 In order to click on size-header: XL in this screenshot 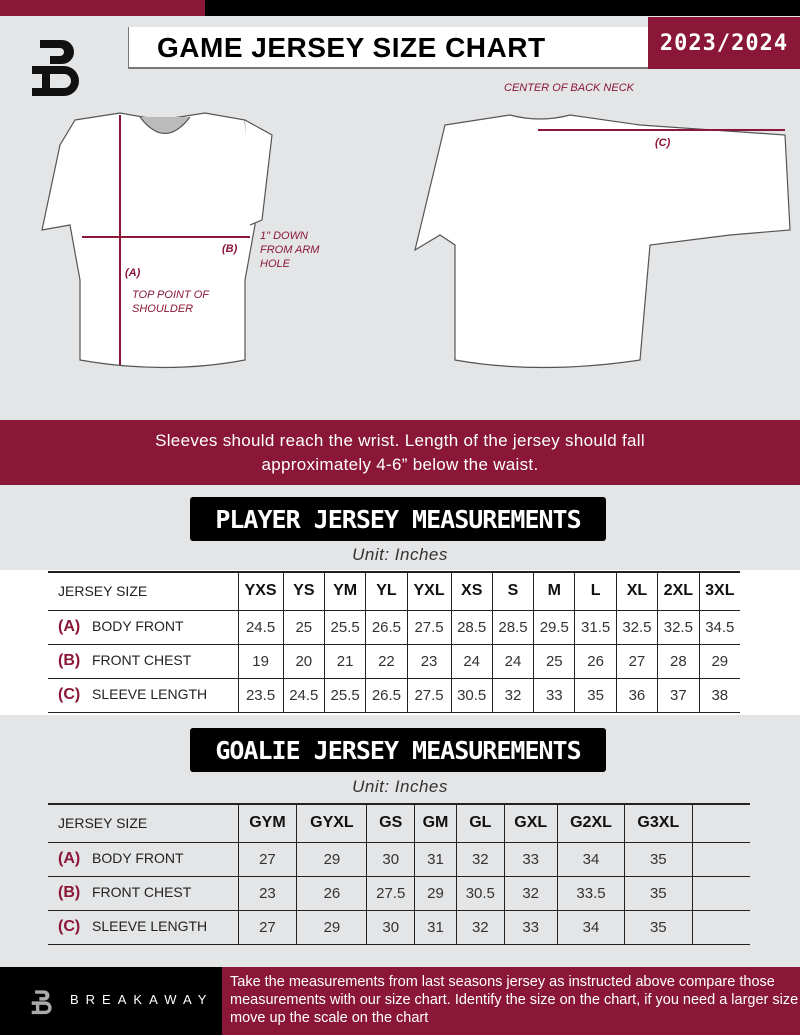, I will do `click(636, 591)`.